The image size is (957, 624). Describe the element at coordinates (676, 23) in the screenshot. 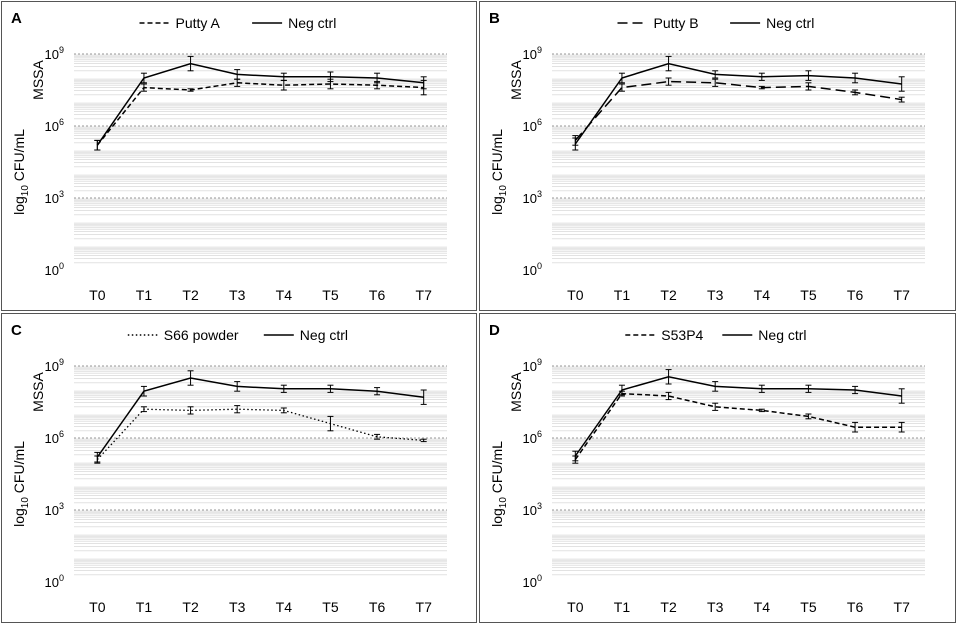

I see `legend-label: Putty B` at that location.